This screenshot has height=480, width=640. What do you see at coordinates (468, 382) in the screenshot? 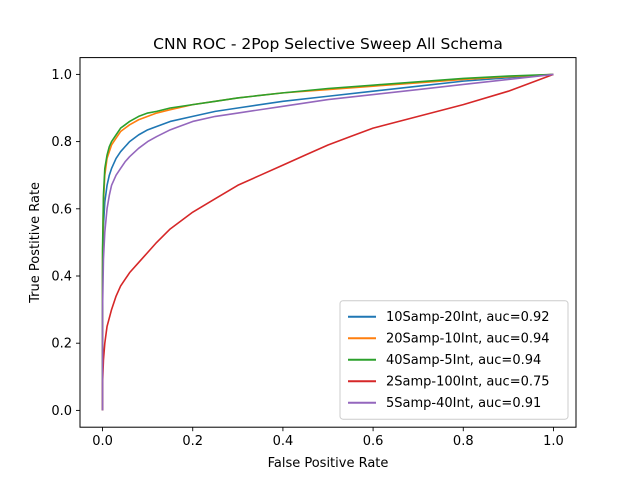
I see `legend-entry: 2Samp-100Int, auc=0.75` at bounding box center [468, 382].